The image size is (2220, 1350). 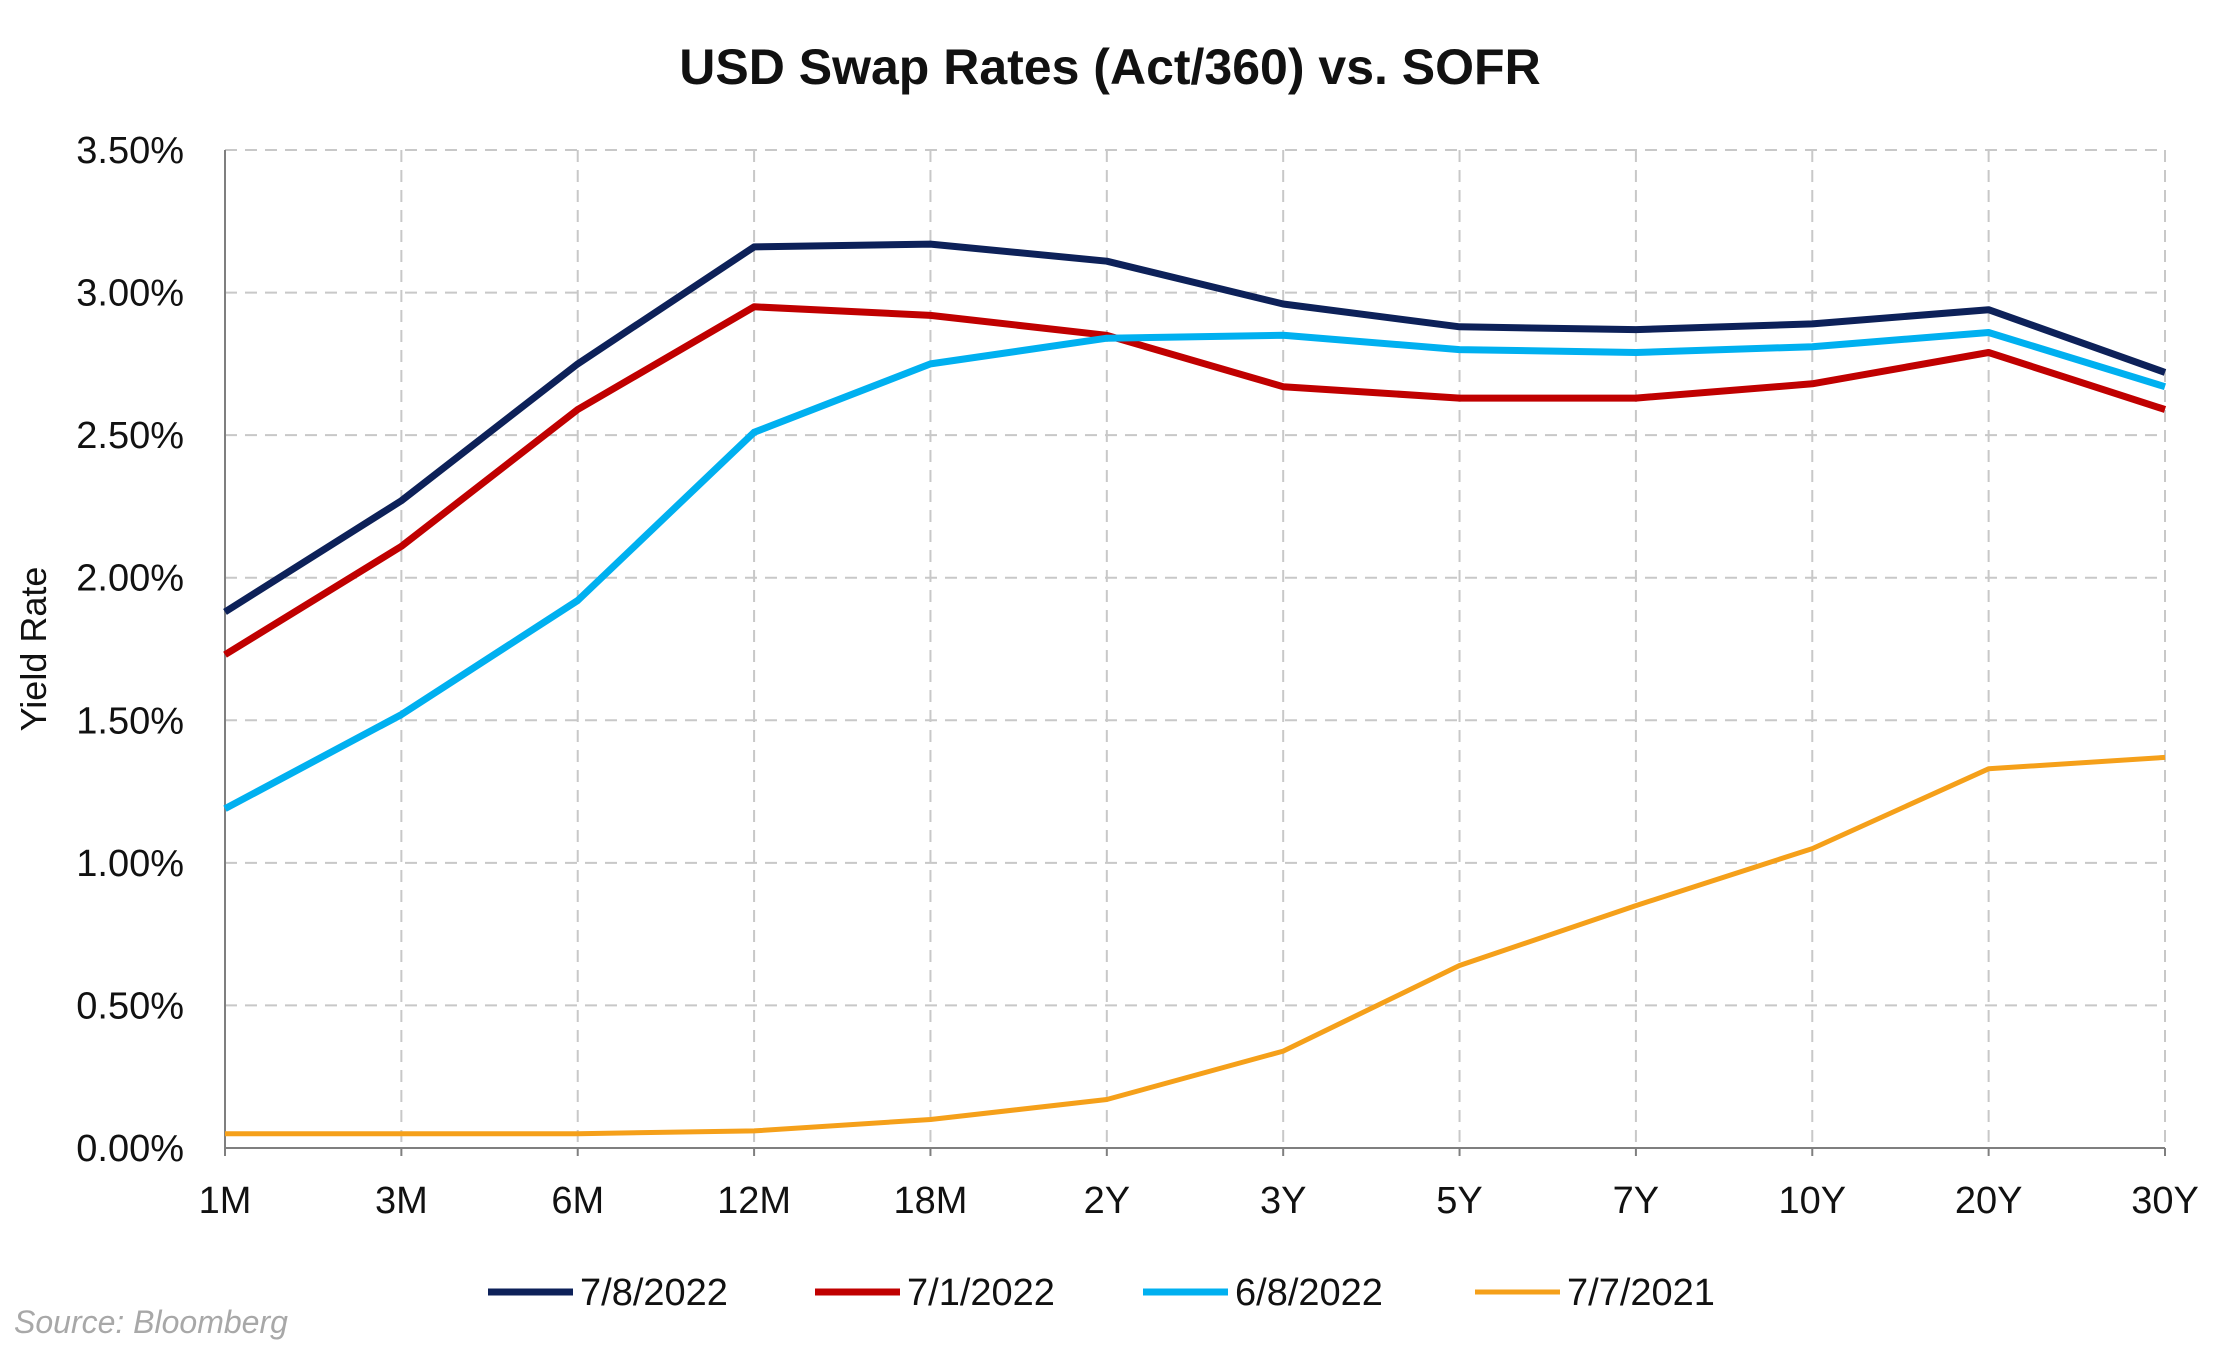 What do you see at coordinates (1109, 67) in the screenshot?
I see `chart-title: USD Swap Rates (Act/360) vs. SOFR` at bounding box center [1109, 67].